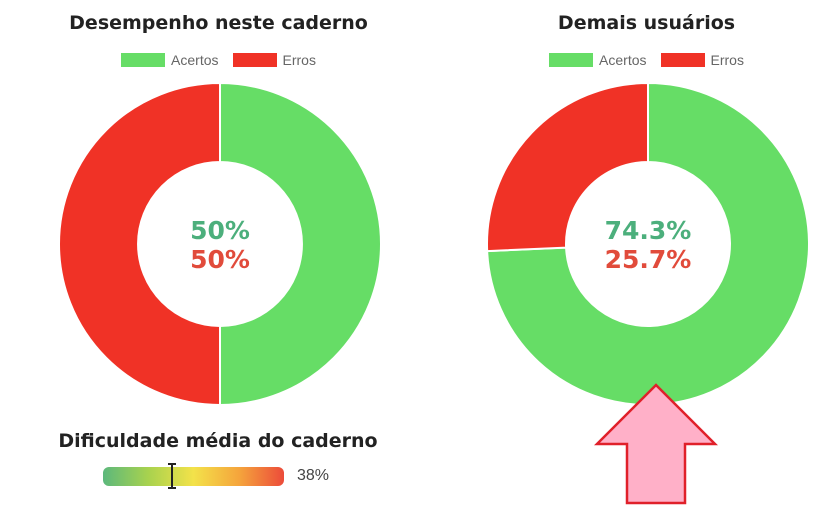  I want to click on center-label-erros: 25.7%, so click(648, 259).